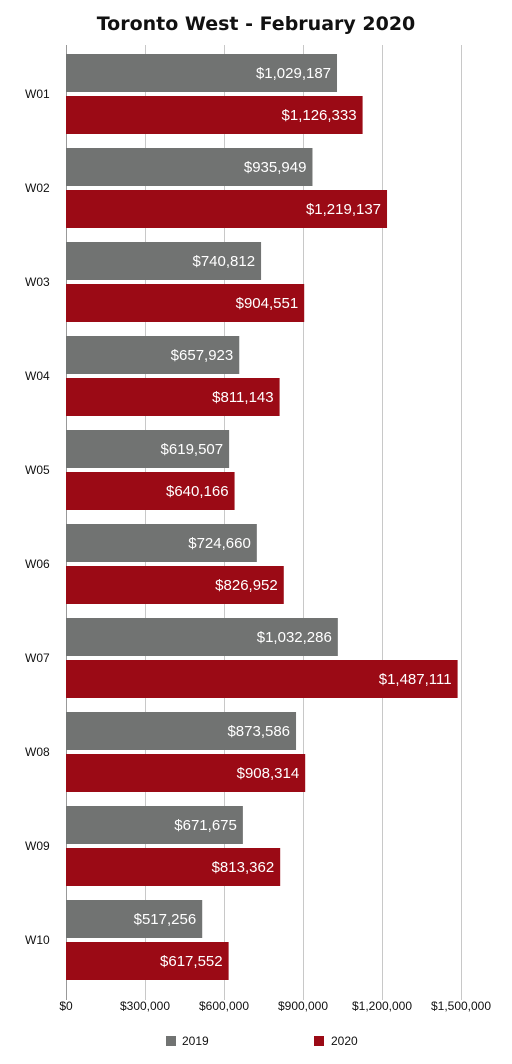  I want to click on bar-2019-w10, so click(134, 919).